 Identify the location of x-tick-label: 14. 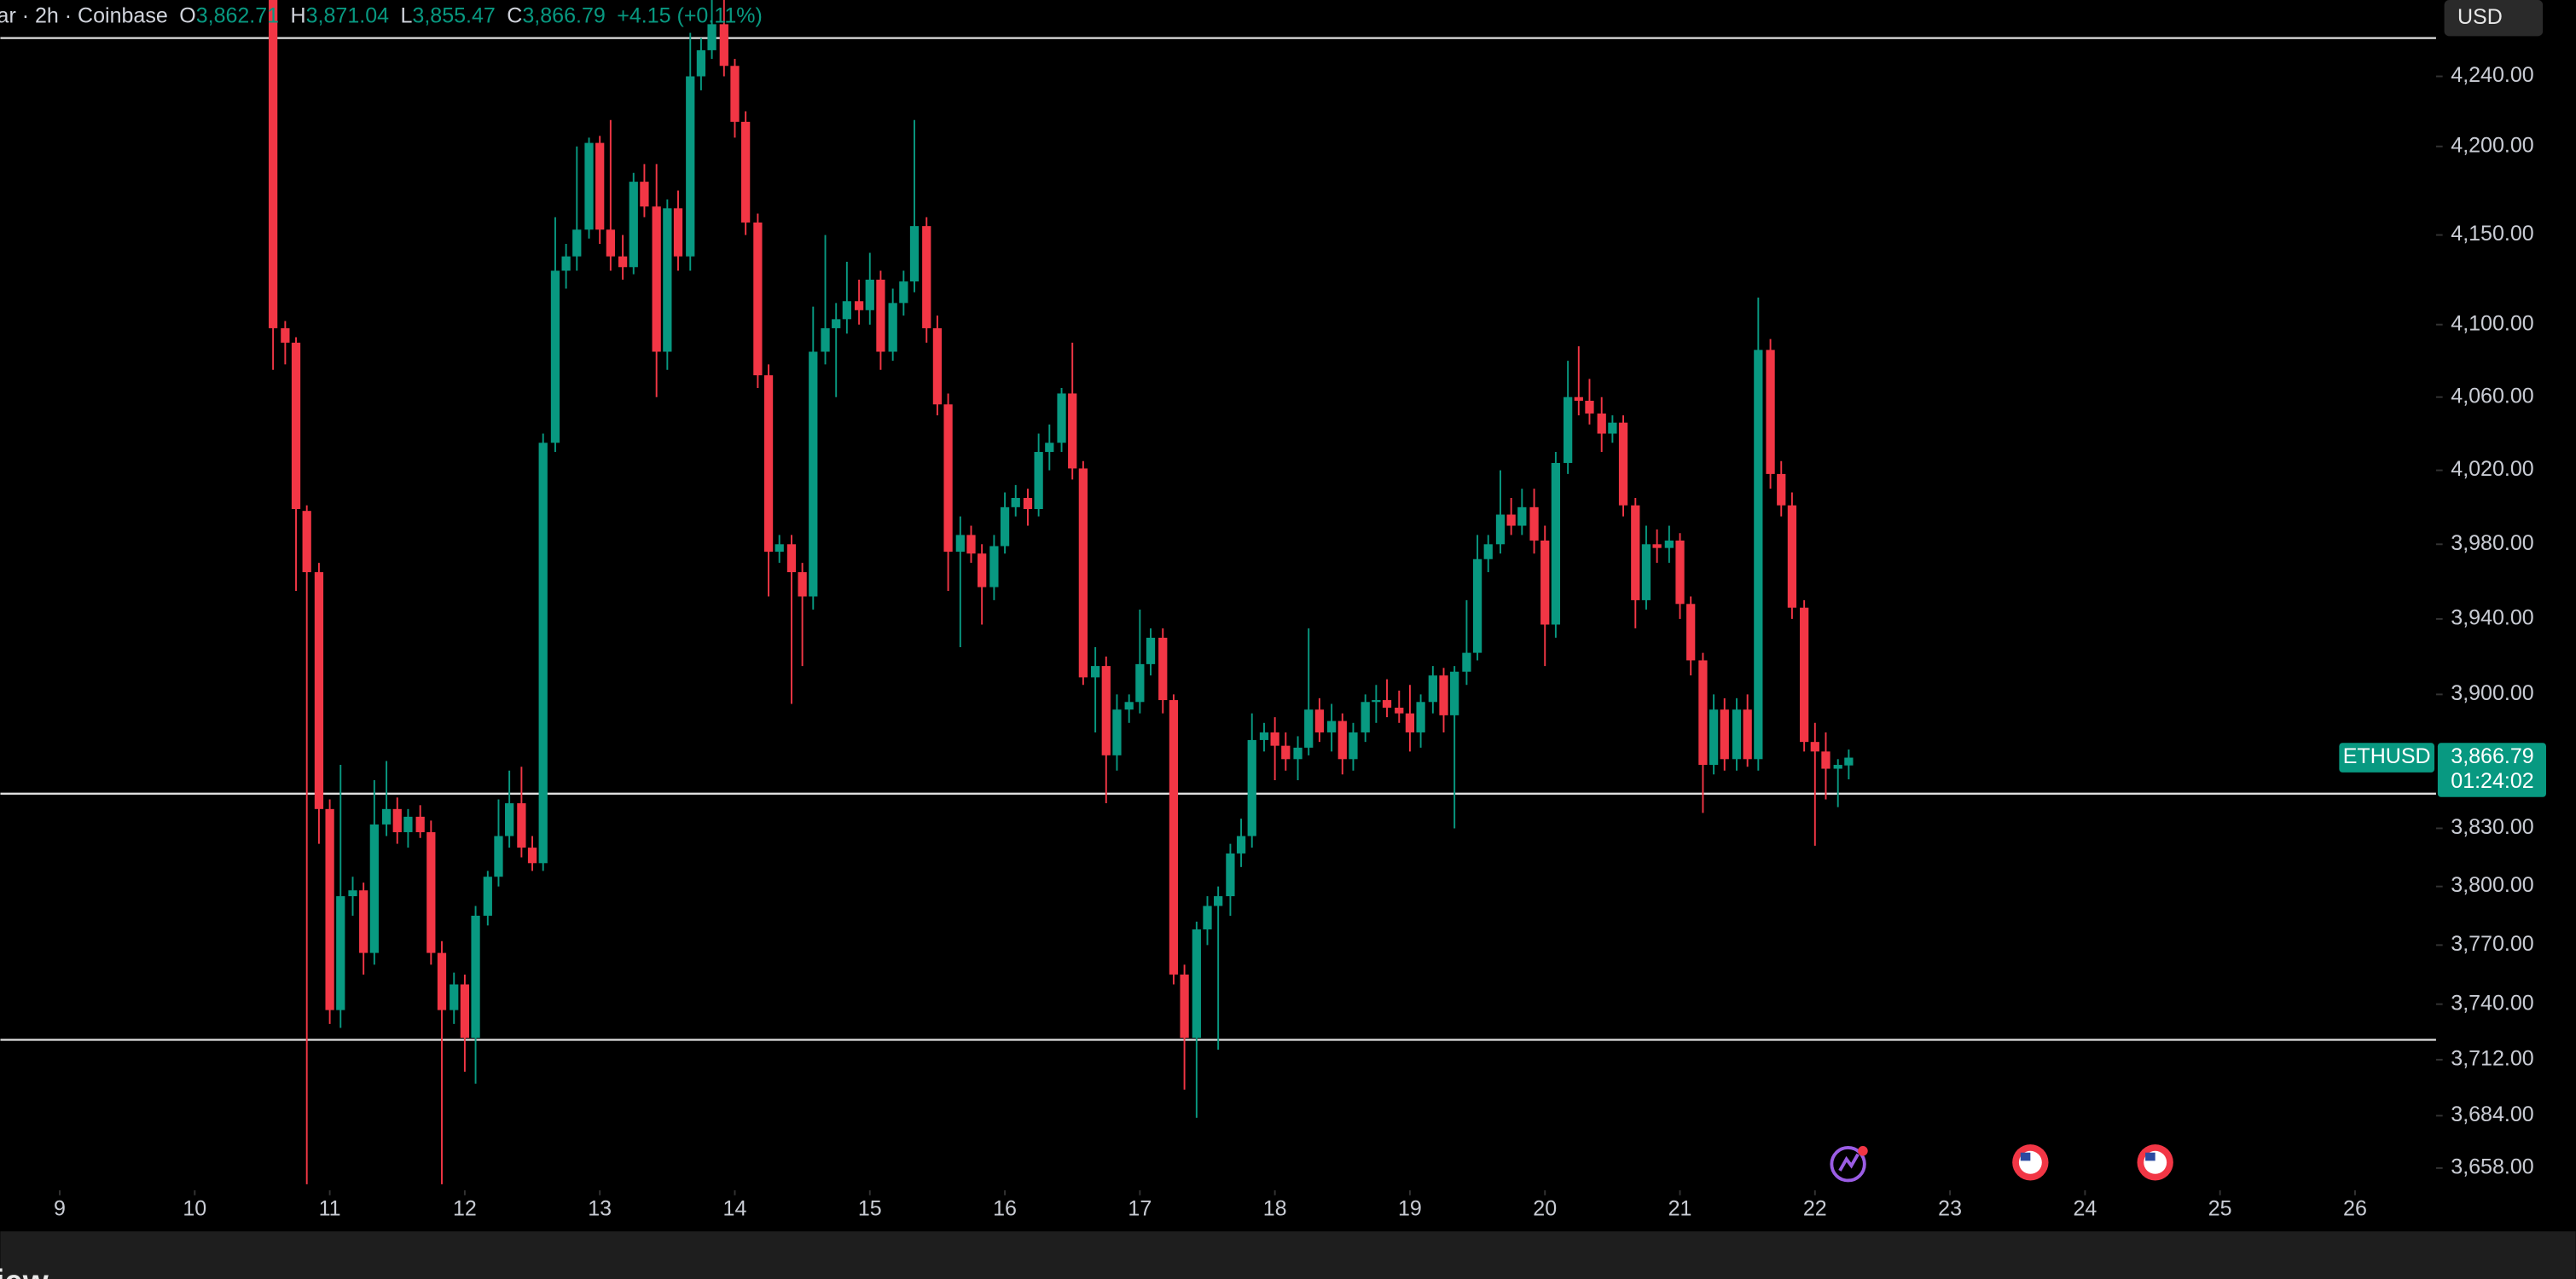
(735, 1209).